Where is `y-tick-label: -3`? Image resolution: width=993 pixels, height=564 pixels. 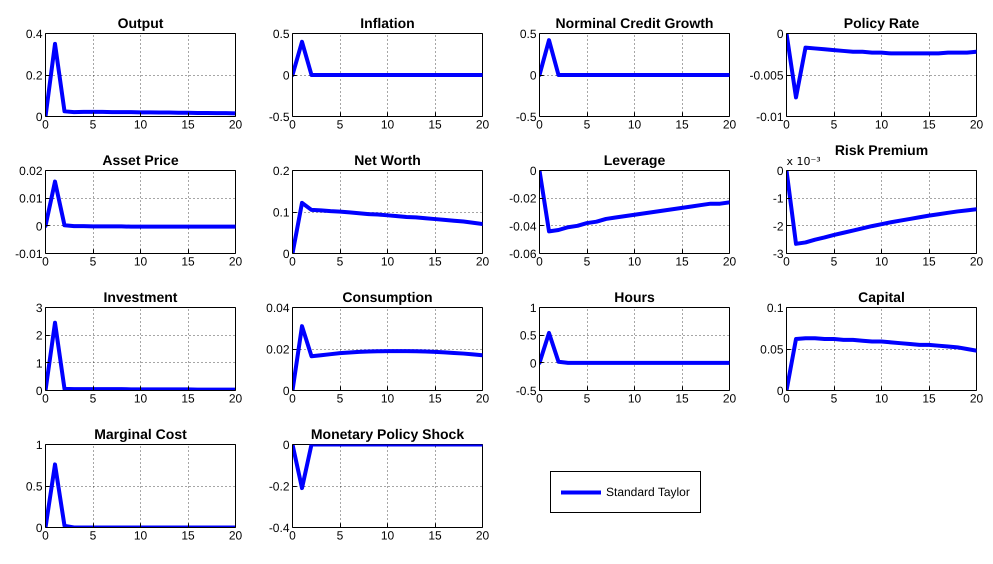
y-tick-label: -3 is located at coordinates (778, 254).